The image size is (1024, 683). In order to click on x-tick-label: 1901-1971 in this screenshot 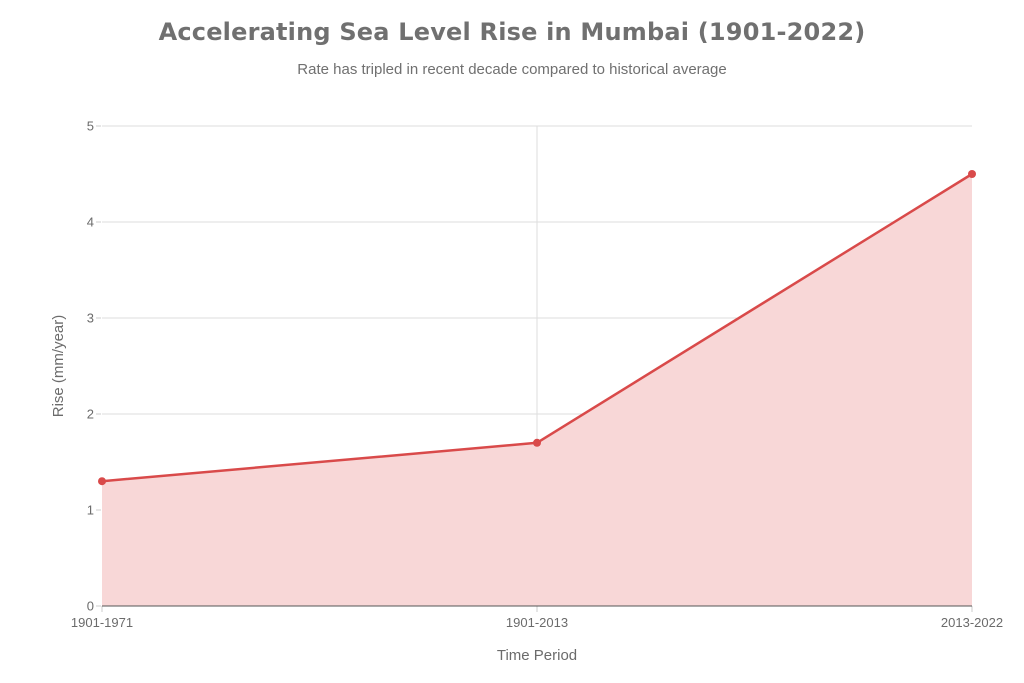, I will do `click(102, 622)`.